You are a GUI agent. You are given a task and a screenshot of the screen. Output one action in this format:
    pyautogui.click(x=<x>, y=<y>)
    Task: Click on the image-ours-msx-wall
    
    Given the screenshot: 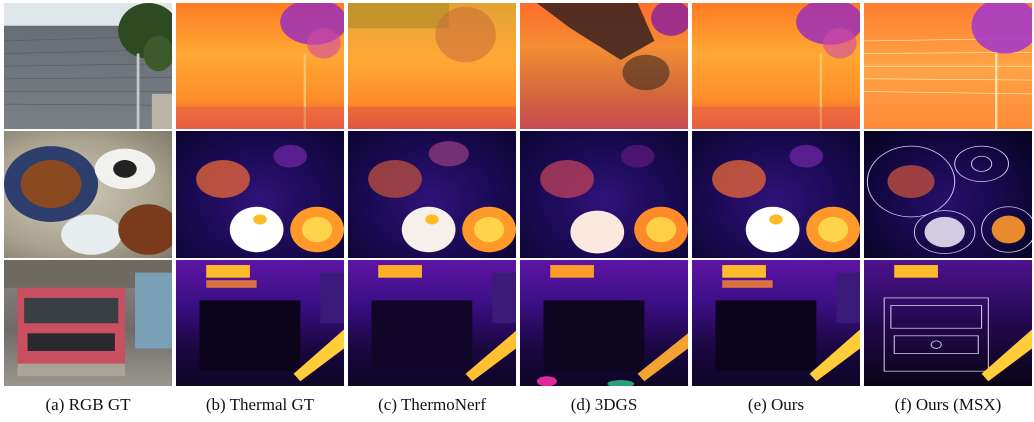 What is the action you would take?
    pyautogui.click(x=948, y=66)
    